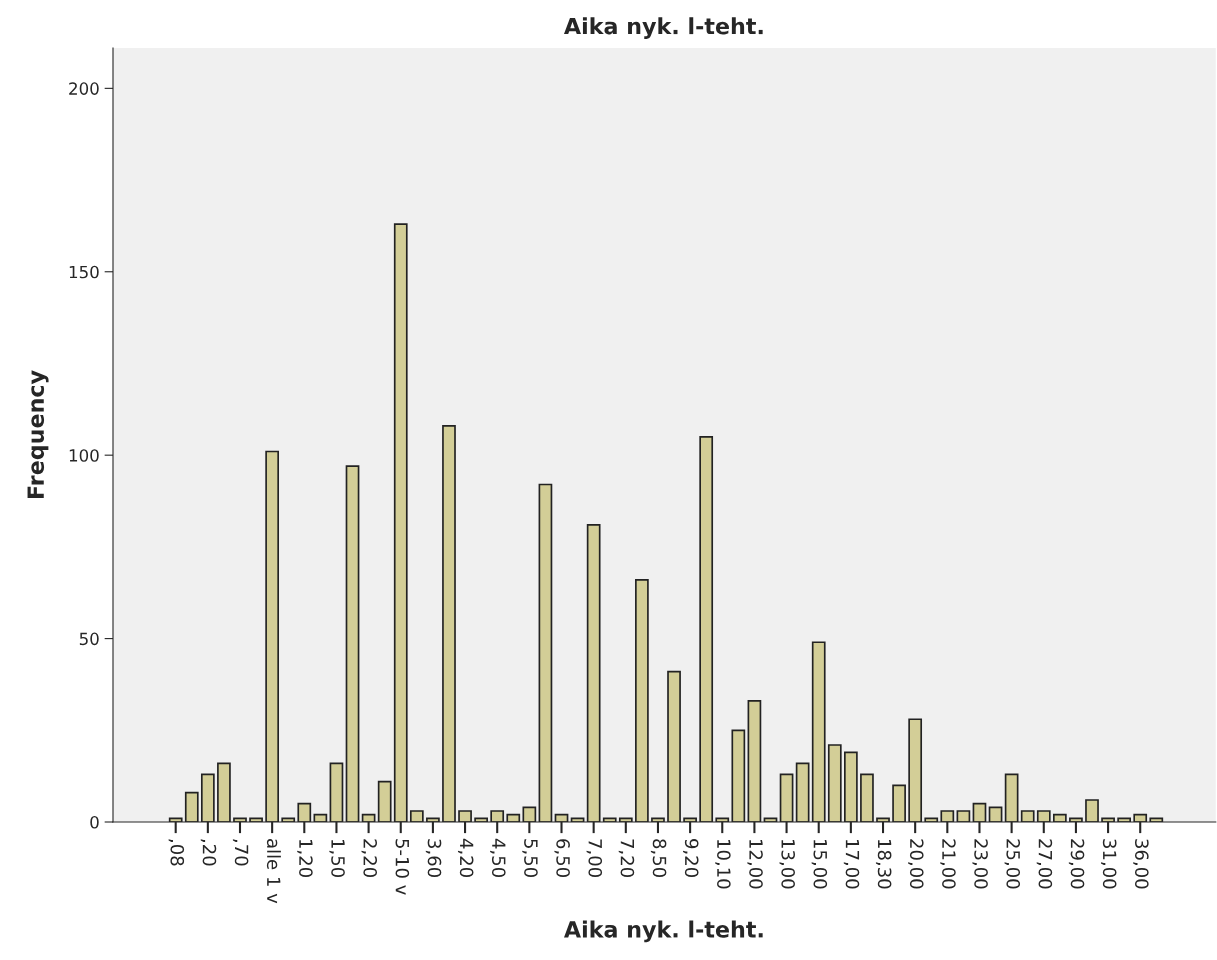 Image resolution: width=1217 pixels, height=960 pixels. What do you see at coordinates (305, 858) in the screenshot?
I see `x-tick-label: 1,20` at bounding box center [305, 858].